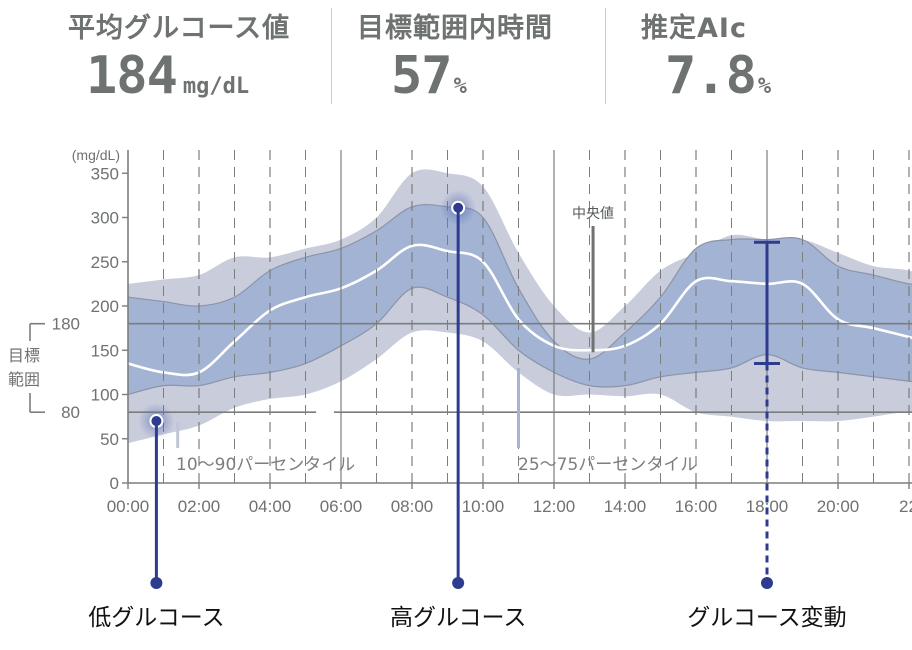 The image size is (912, 650). I want to click on x-tick-label: 08:00, so click(412, 506).